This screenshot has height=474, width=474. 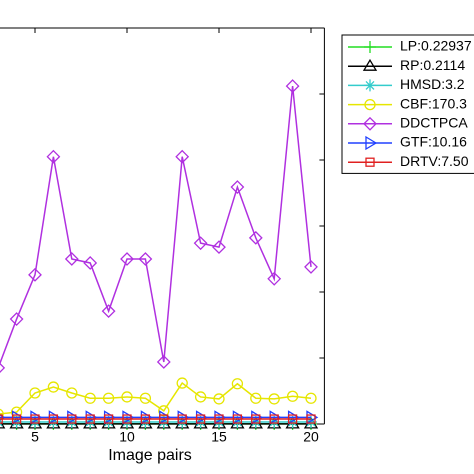 I want to click on x-axis-label: Image pairs, so click(x=150, y=455).